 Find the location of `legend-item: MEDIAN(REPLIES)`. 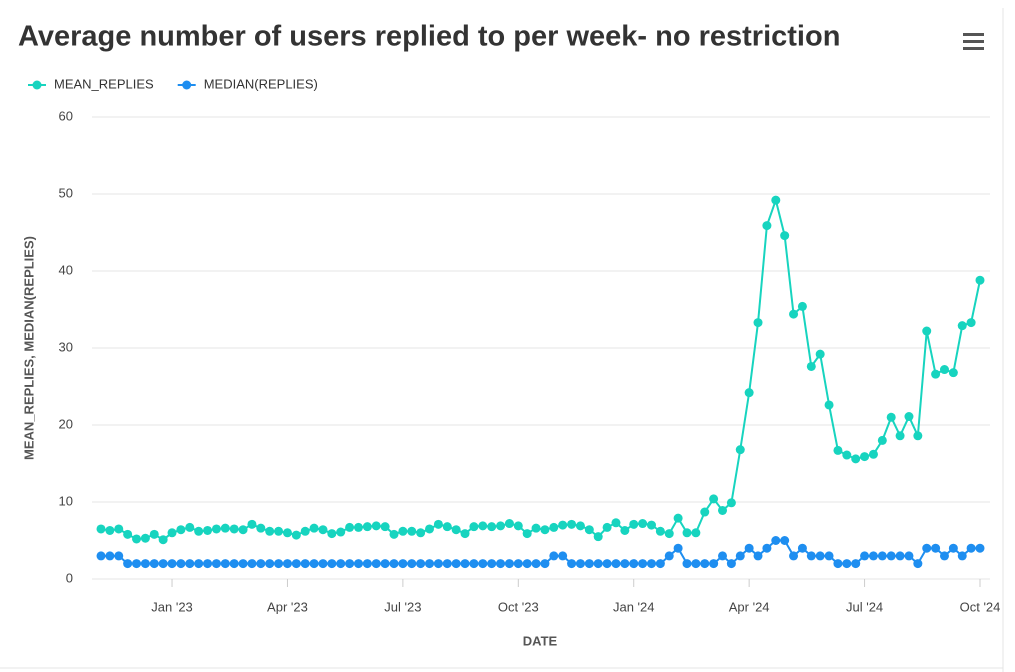

legend-item: MEDIAN(REPLIES) is located at coordinates (247, 83).